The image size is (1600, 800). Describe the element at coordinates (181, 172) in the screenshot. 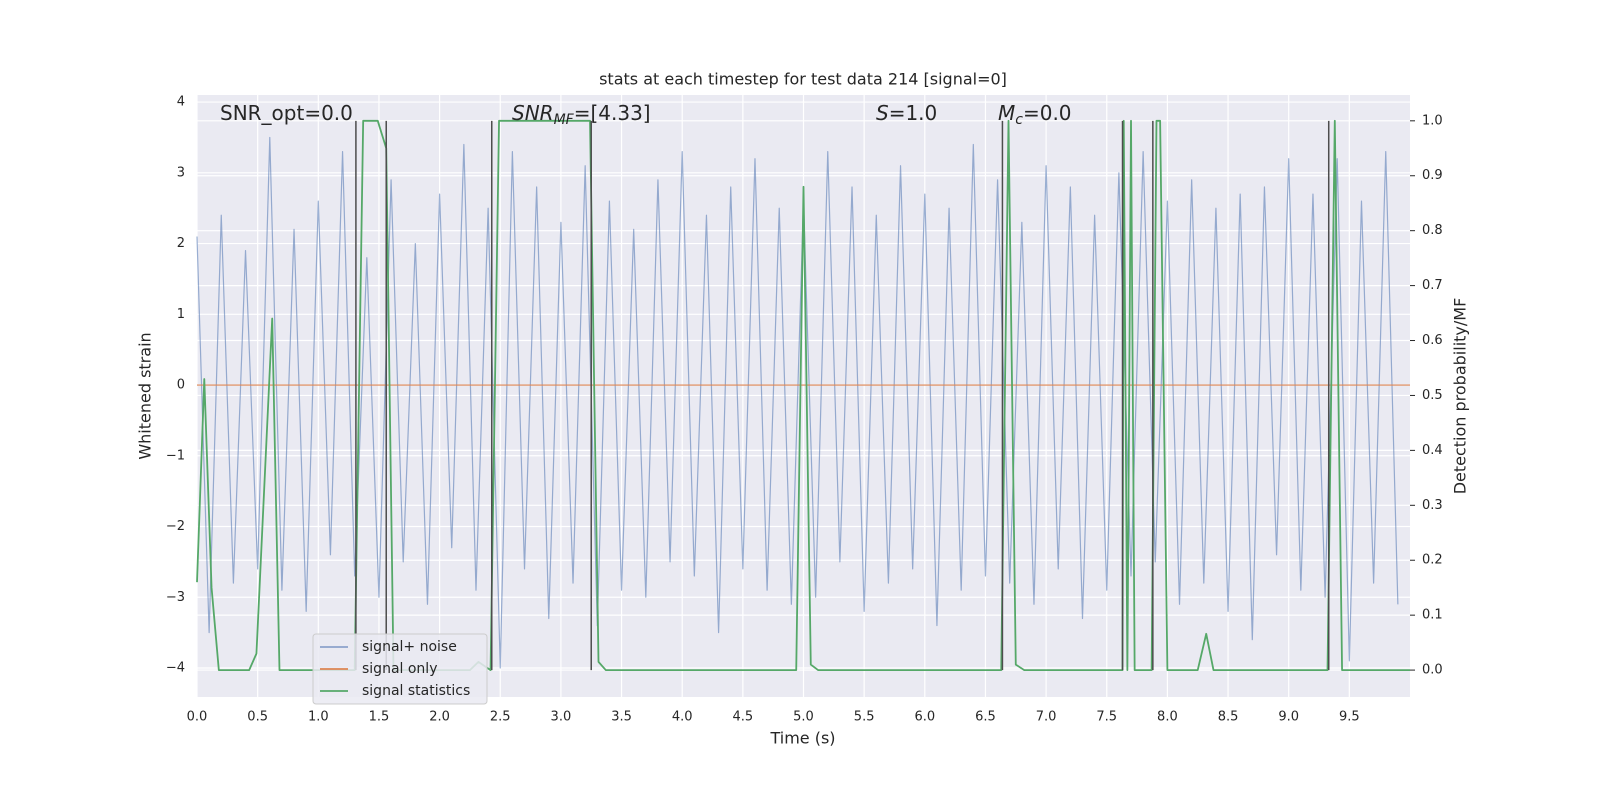

I see `y-tick-label: 3` at that location.